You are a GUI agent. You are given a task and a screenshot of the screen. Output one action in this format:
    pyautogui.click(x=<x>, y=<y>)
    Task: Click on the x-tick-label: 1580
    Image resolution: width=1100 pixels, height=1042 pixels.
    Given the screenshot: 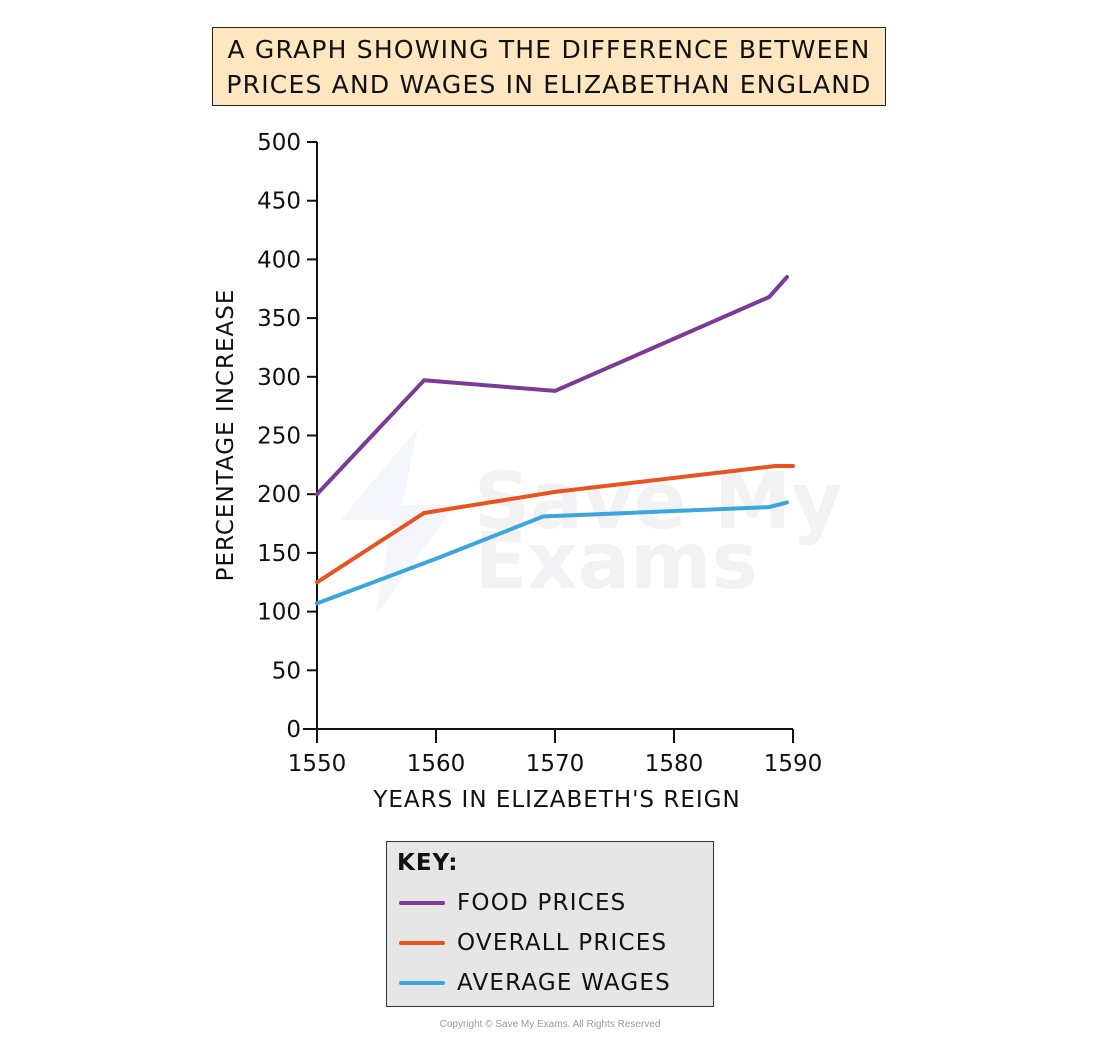 What is the action you would take?
    pyautogui.click(x=674, y=764)
    